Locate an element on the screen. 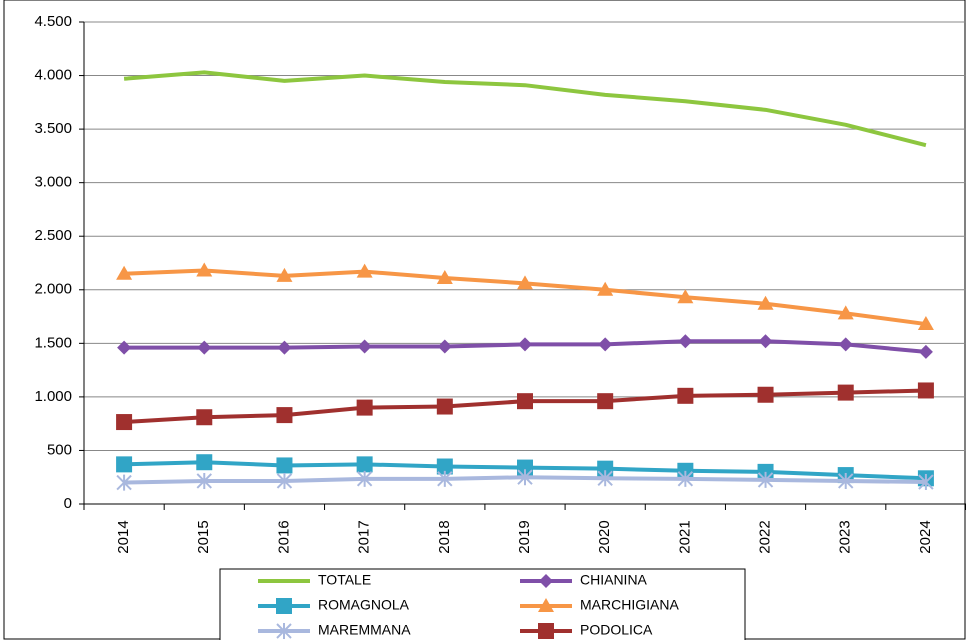 The width and height of the screenshot is (966, 640). legend-label: CHIANINA is located at coordinates (614, 580).